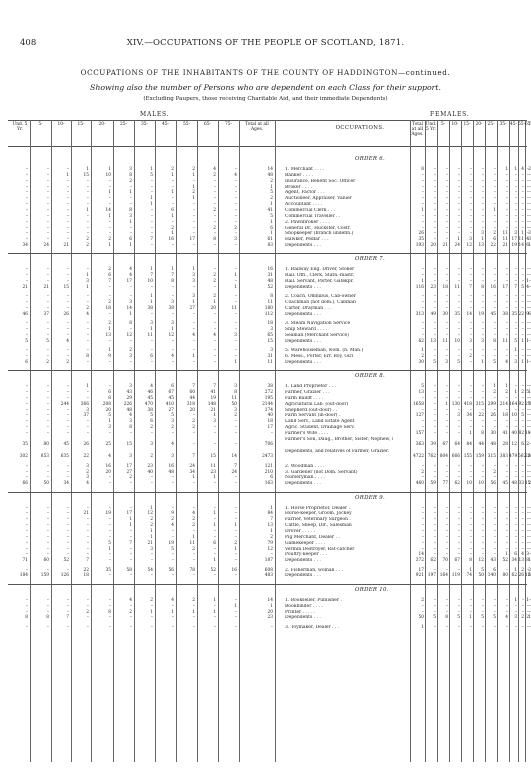 This screenshot has height=768, width=531. Describe the element at coordinates (129, 410) in the screenshot. I see `male-count: 48` at that location.